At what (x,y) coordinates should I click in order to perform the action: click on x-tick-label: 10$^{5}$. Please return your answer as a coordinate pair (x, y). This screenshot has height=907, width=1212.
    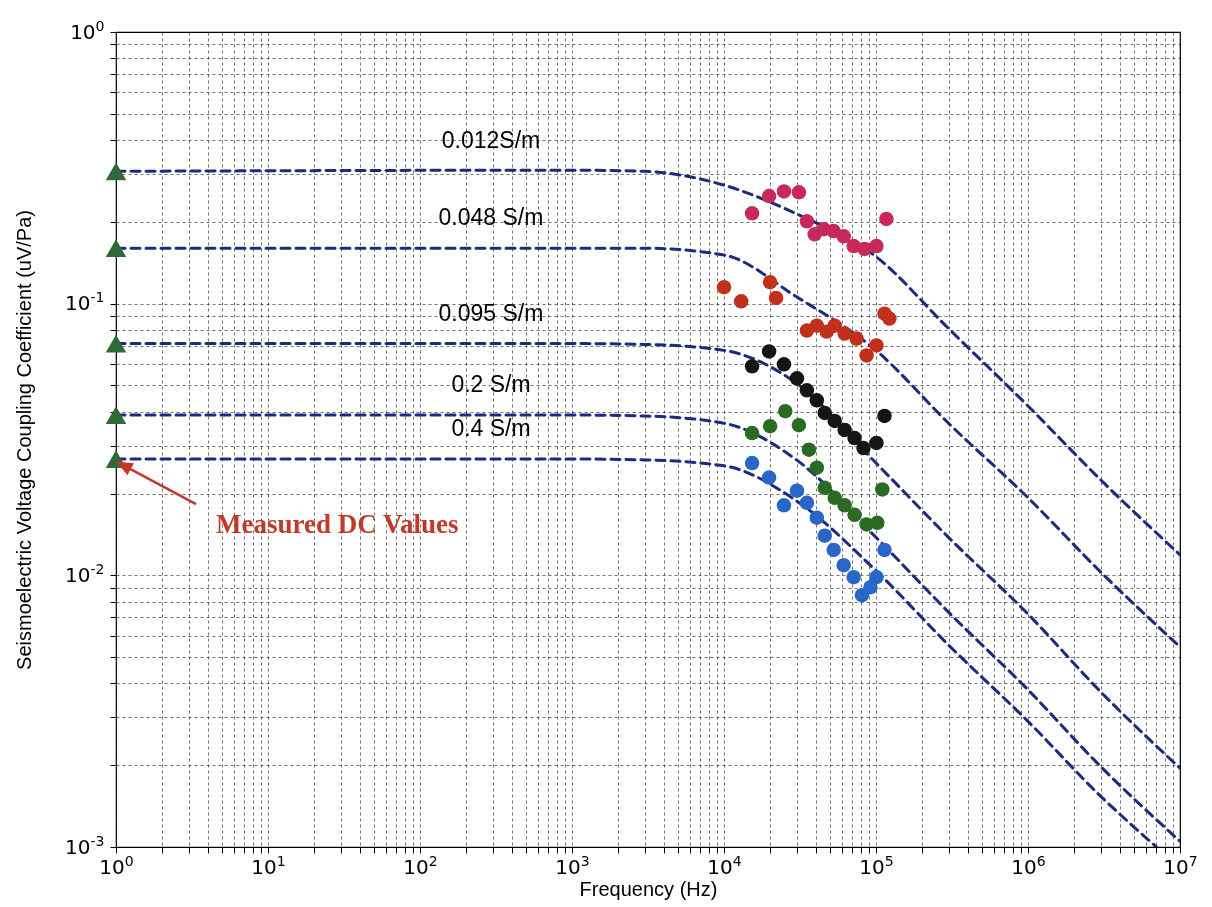
    Looking at the image, I should click on (876, 865).